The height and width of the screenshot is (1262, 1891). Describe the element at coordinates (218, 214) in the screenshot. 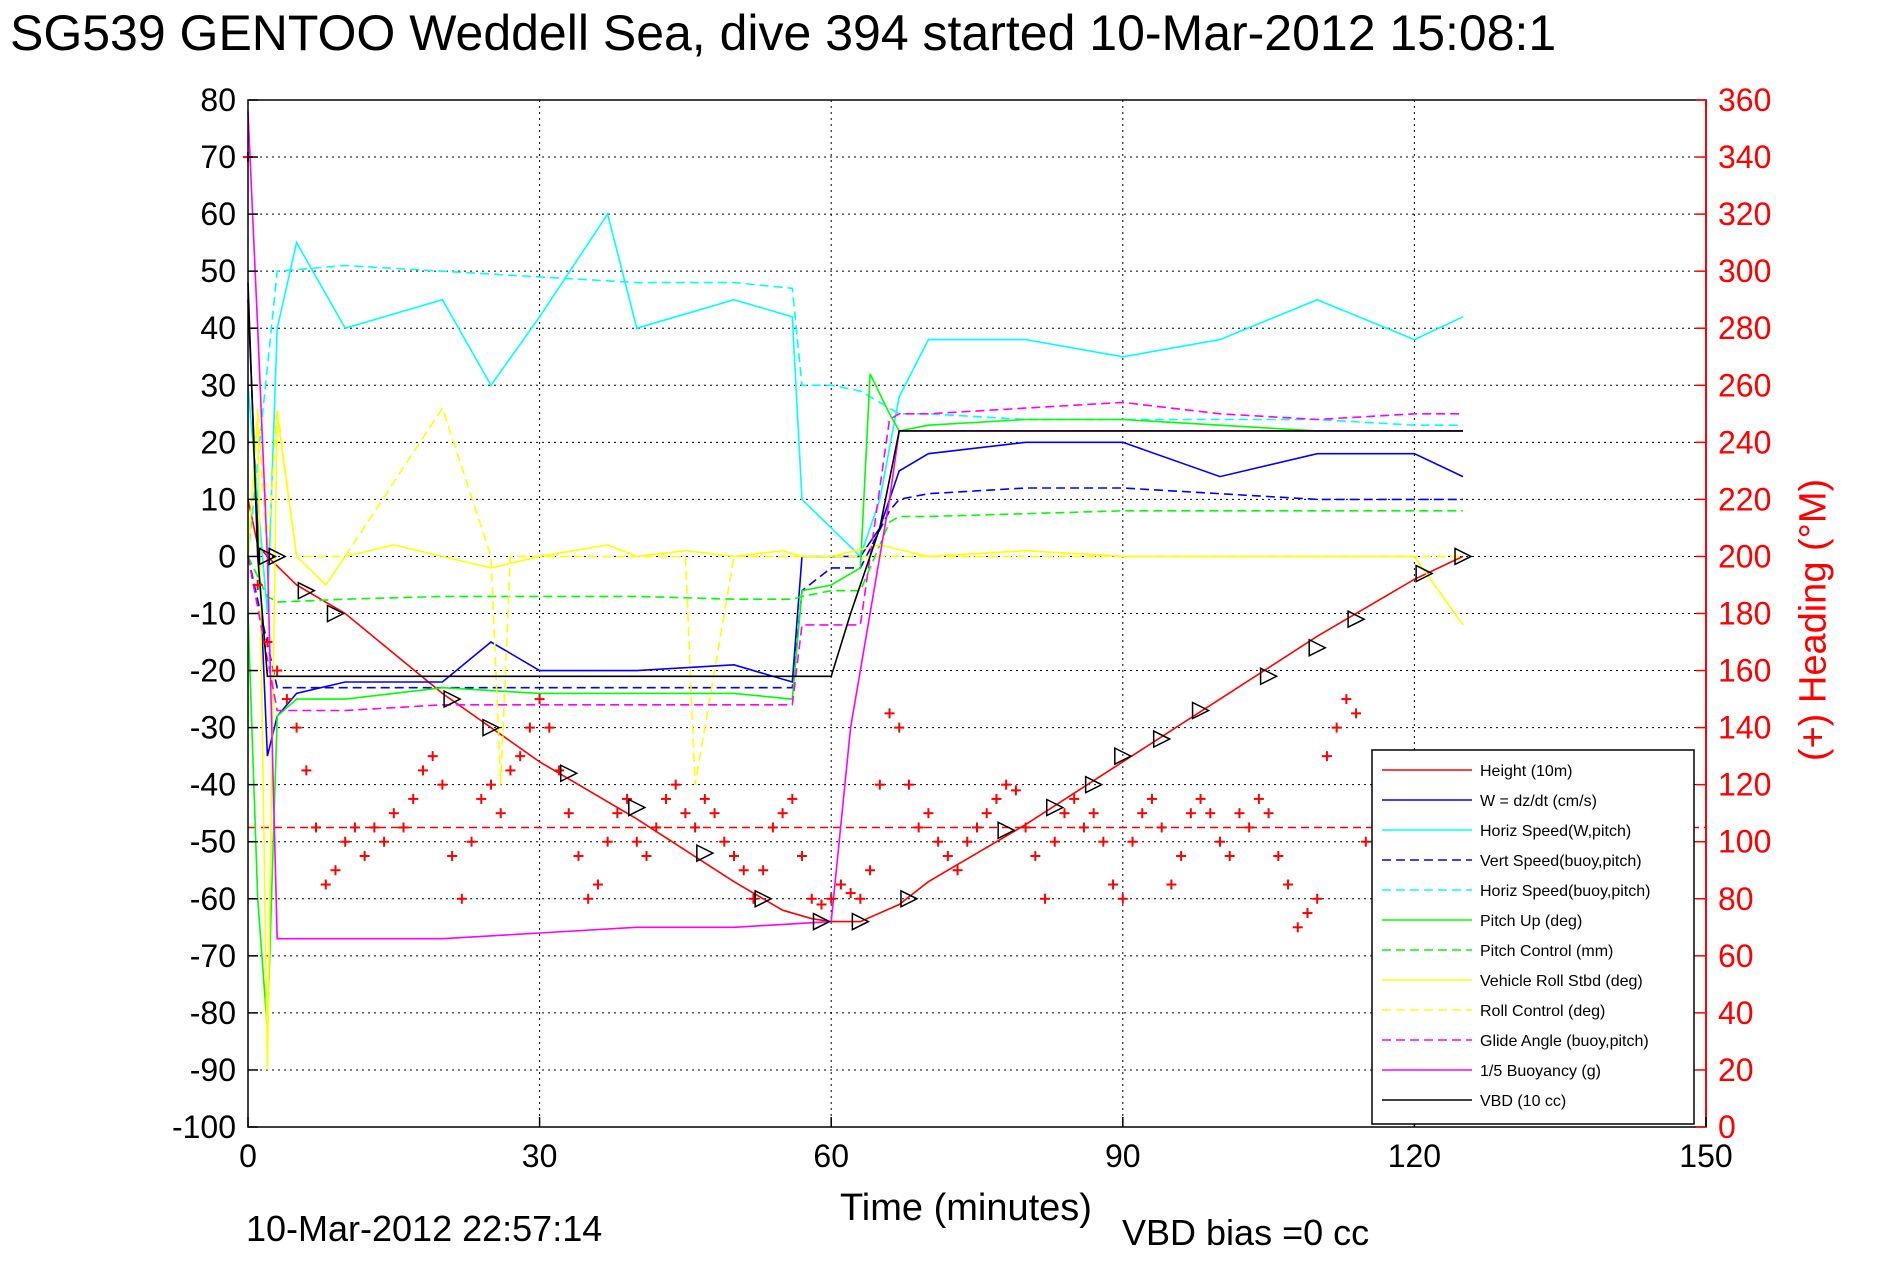

I see `y-left-tick-label: 60` at that location.